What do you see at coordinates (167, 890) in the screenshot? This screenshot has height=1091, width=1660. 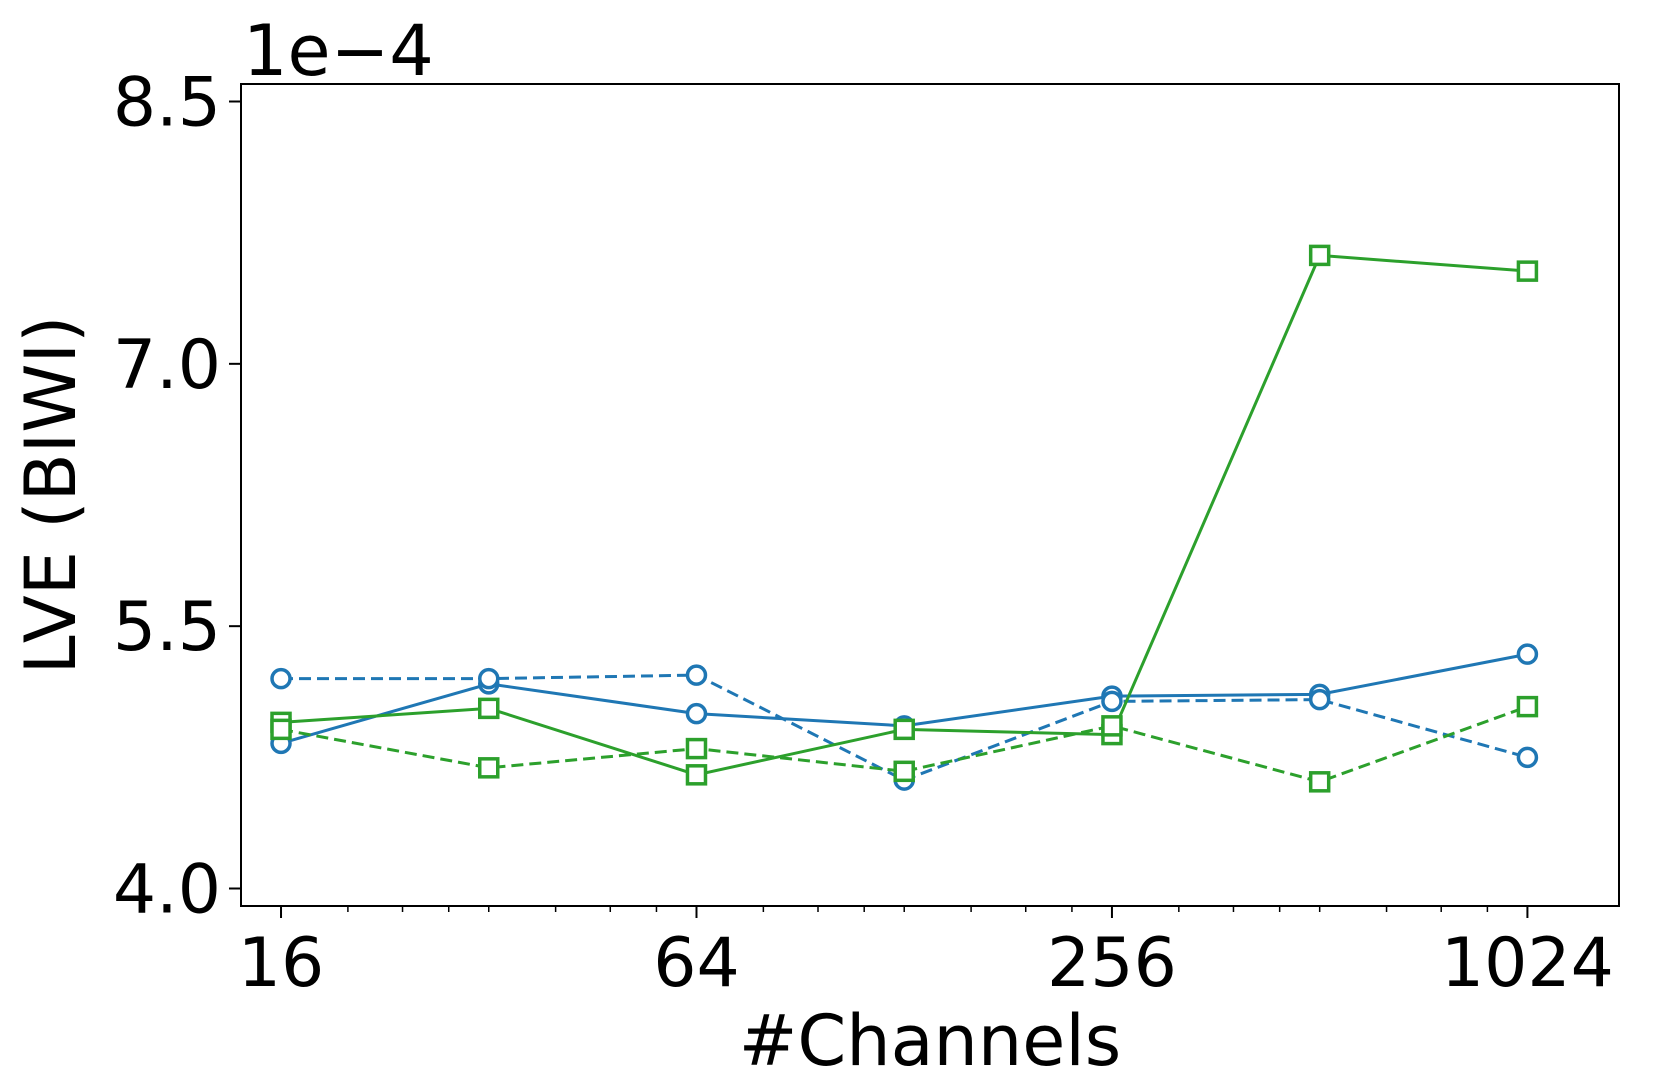 I see `y-tick-label: 4.0` at bounding box center [167, 890].